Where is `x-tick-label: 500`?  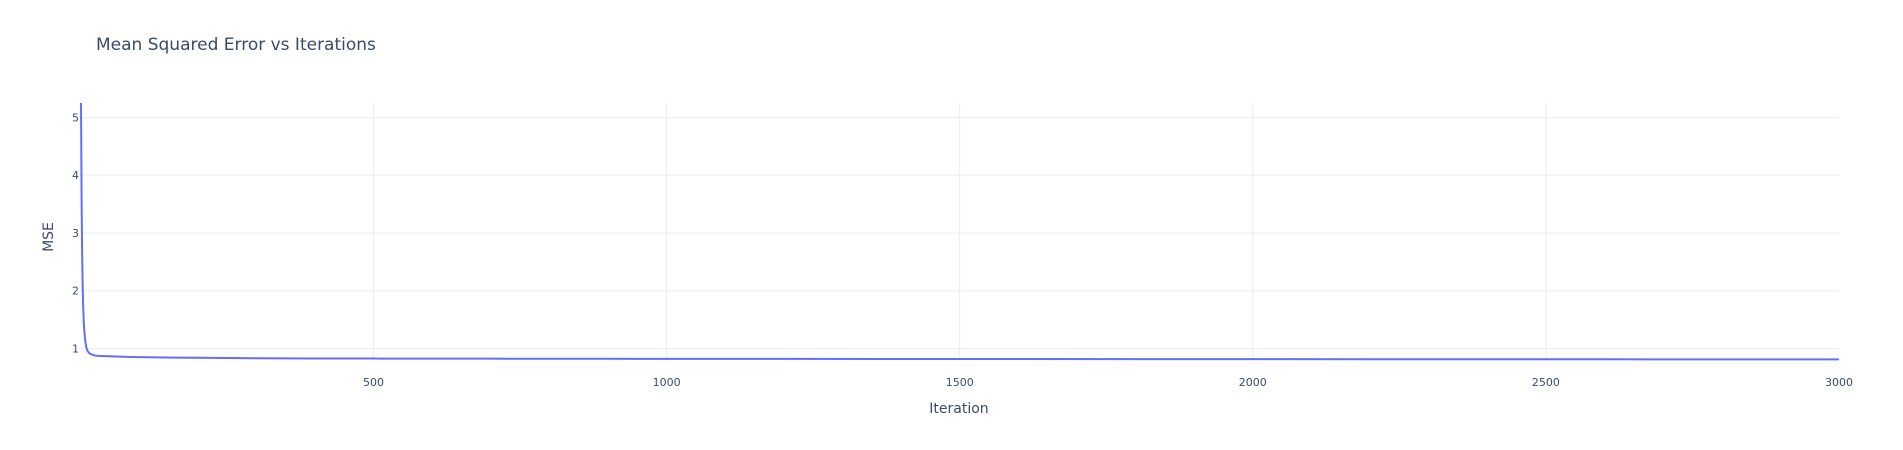
x-tick-label: 500 is located at coordinates (373, 382).